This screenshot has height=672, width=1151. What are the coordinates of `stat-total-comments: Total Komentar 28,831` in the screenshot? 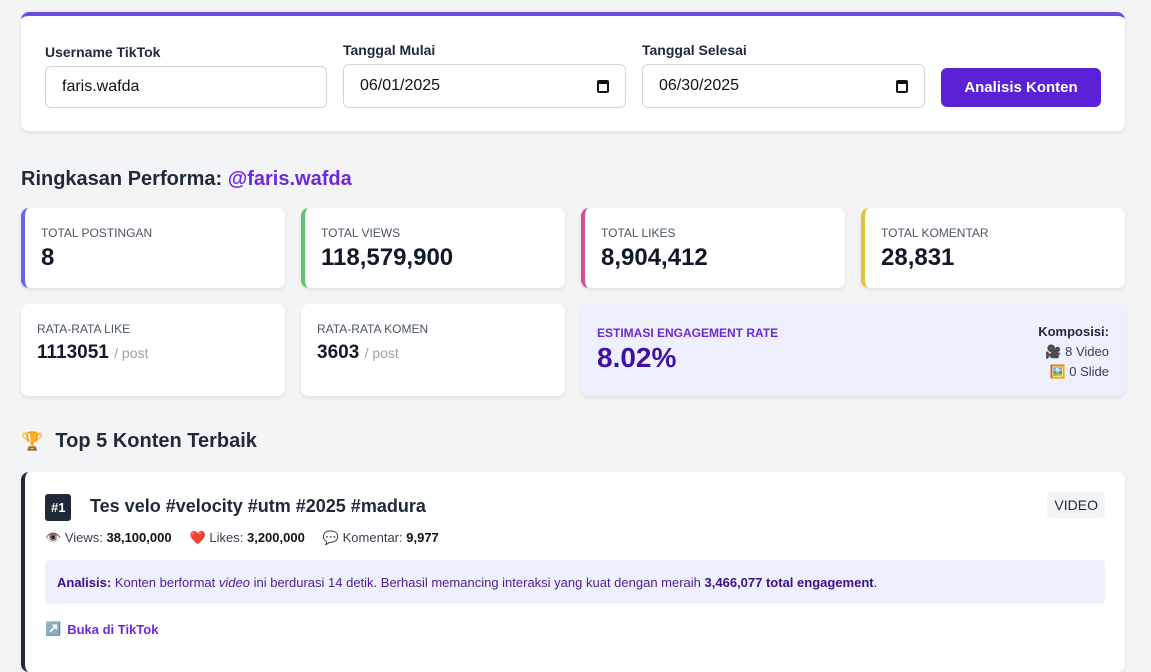 It's located at (993, 248).